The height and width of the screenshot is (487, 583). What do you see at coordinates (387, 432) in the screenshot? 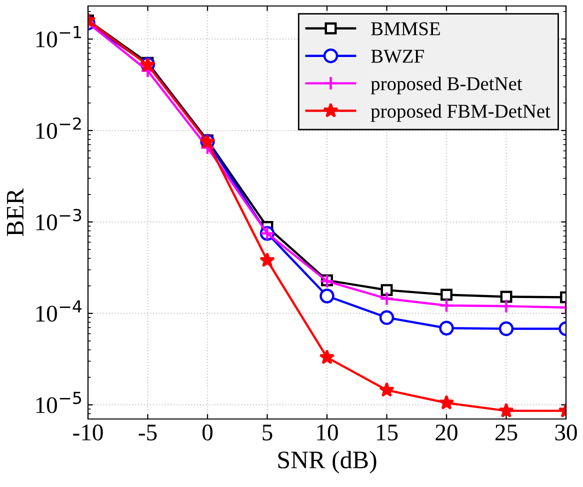
I see `x-tick-label: 15` at bounding box center [387, 432].